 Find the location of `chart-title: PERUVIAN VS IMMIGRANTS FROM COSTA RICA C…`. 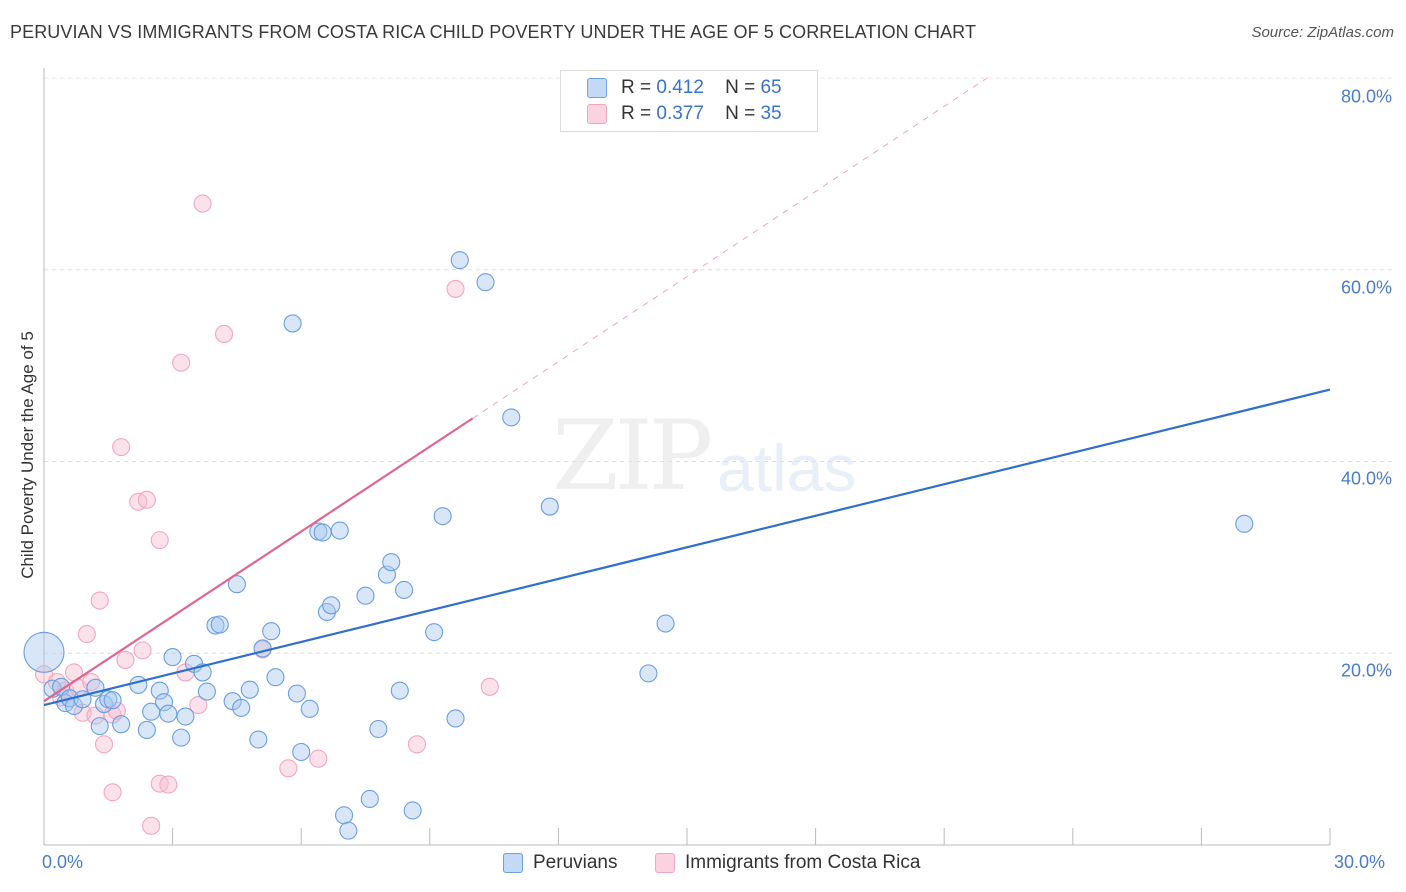

chart-title: PERUVIAN VS IMMIGRANTS FROM COSTA RICA C… is located at coordinates (493, 32).